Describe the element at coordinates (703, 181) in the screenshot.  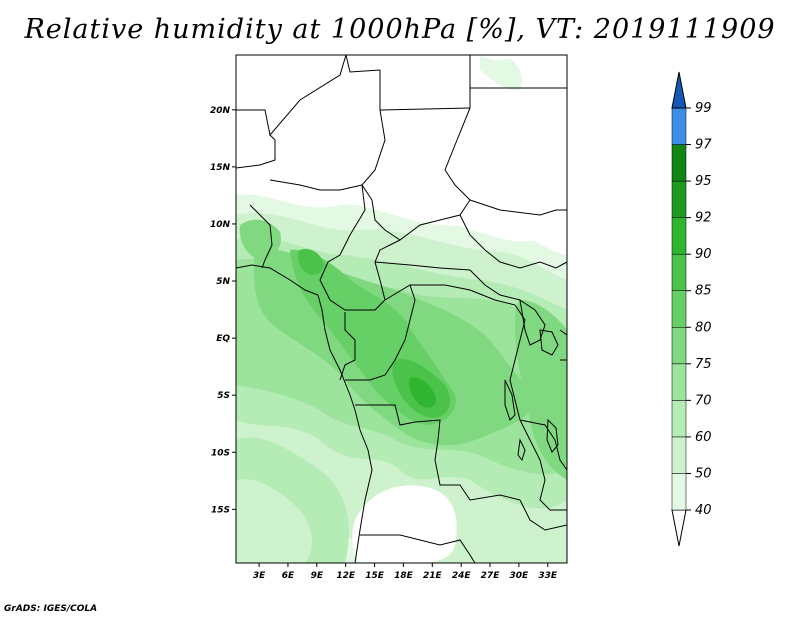
I see `colorbar-label: 95` at that location.